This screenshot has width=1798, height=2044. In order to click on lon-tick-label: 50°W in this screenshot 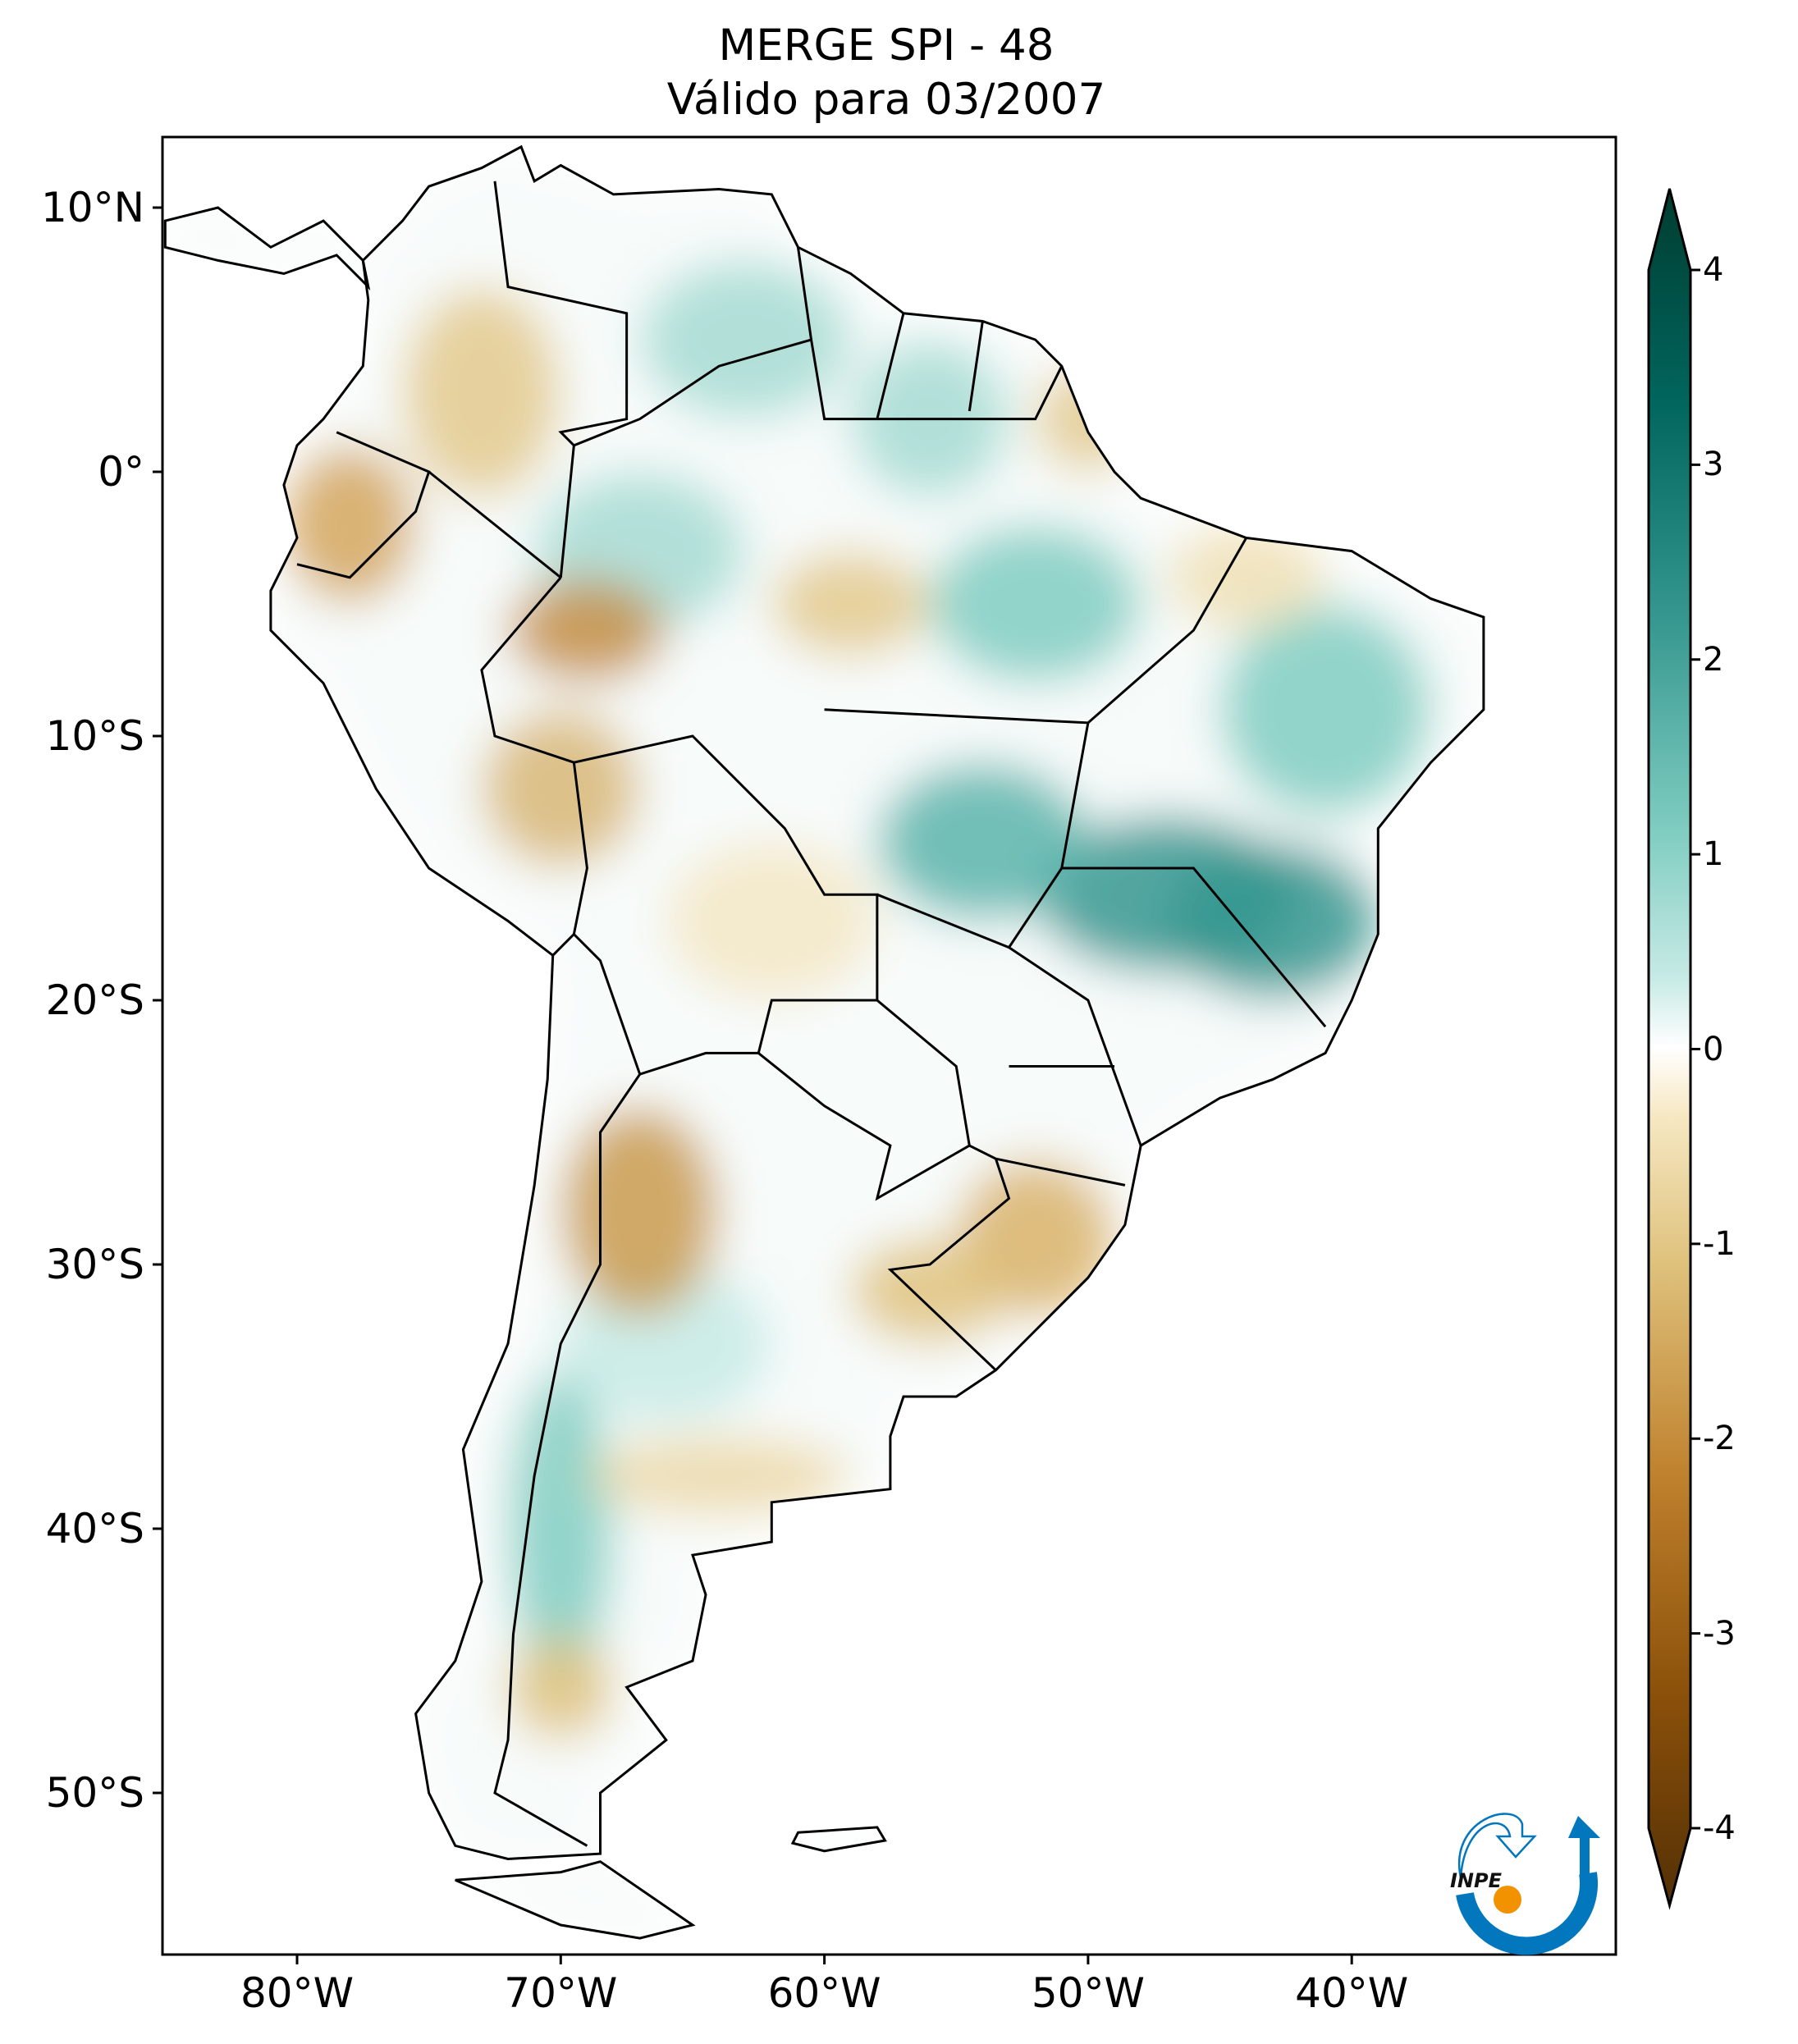, I will do `click(1088, 1993)`.